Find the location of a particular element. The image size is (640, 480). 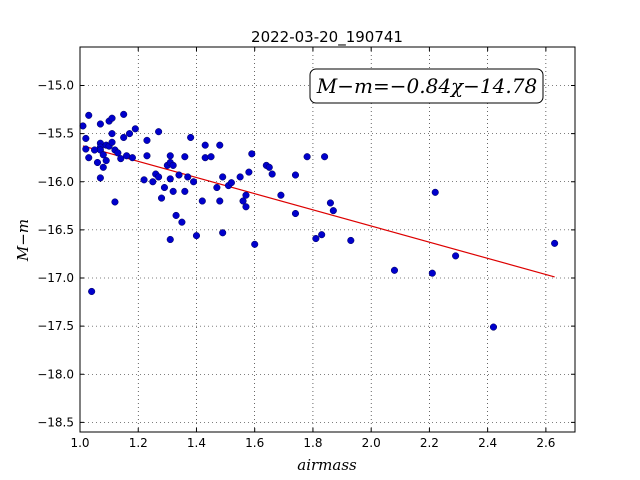

x-tick-label: 2.0 is located at coordinates (371, 443).